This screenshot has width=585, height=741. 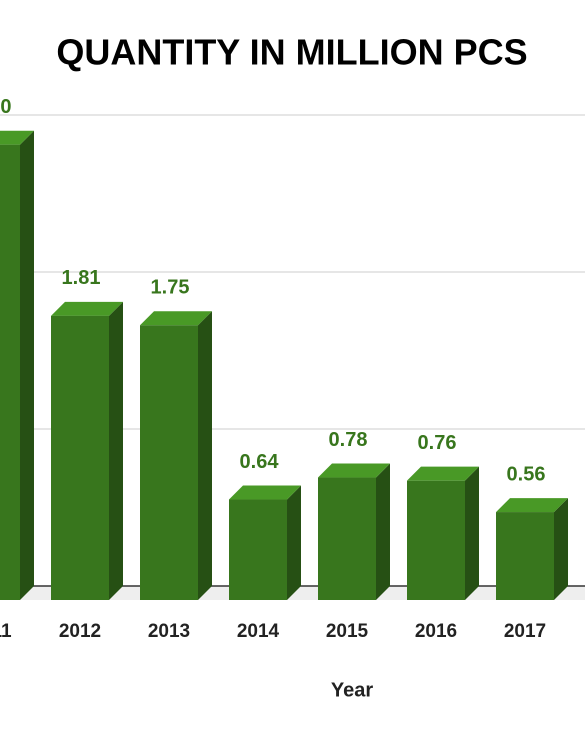 What do you see at coordinates (347, 631) in the screenshot?
I see `x-tick-label: 2015` at bounding box center [347, 631].